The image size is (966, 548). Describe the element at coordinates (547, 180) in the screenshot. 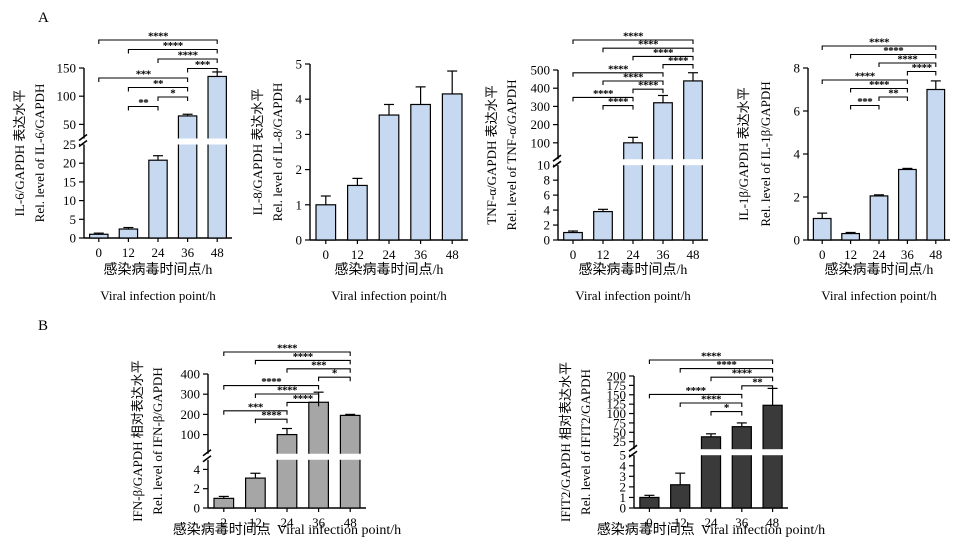

I see `y-tick-label: 8` at that location.